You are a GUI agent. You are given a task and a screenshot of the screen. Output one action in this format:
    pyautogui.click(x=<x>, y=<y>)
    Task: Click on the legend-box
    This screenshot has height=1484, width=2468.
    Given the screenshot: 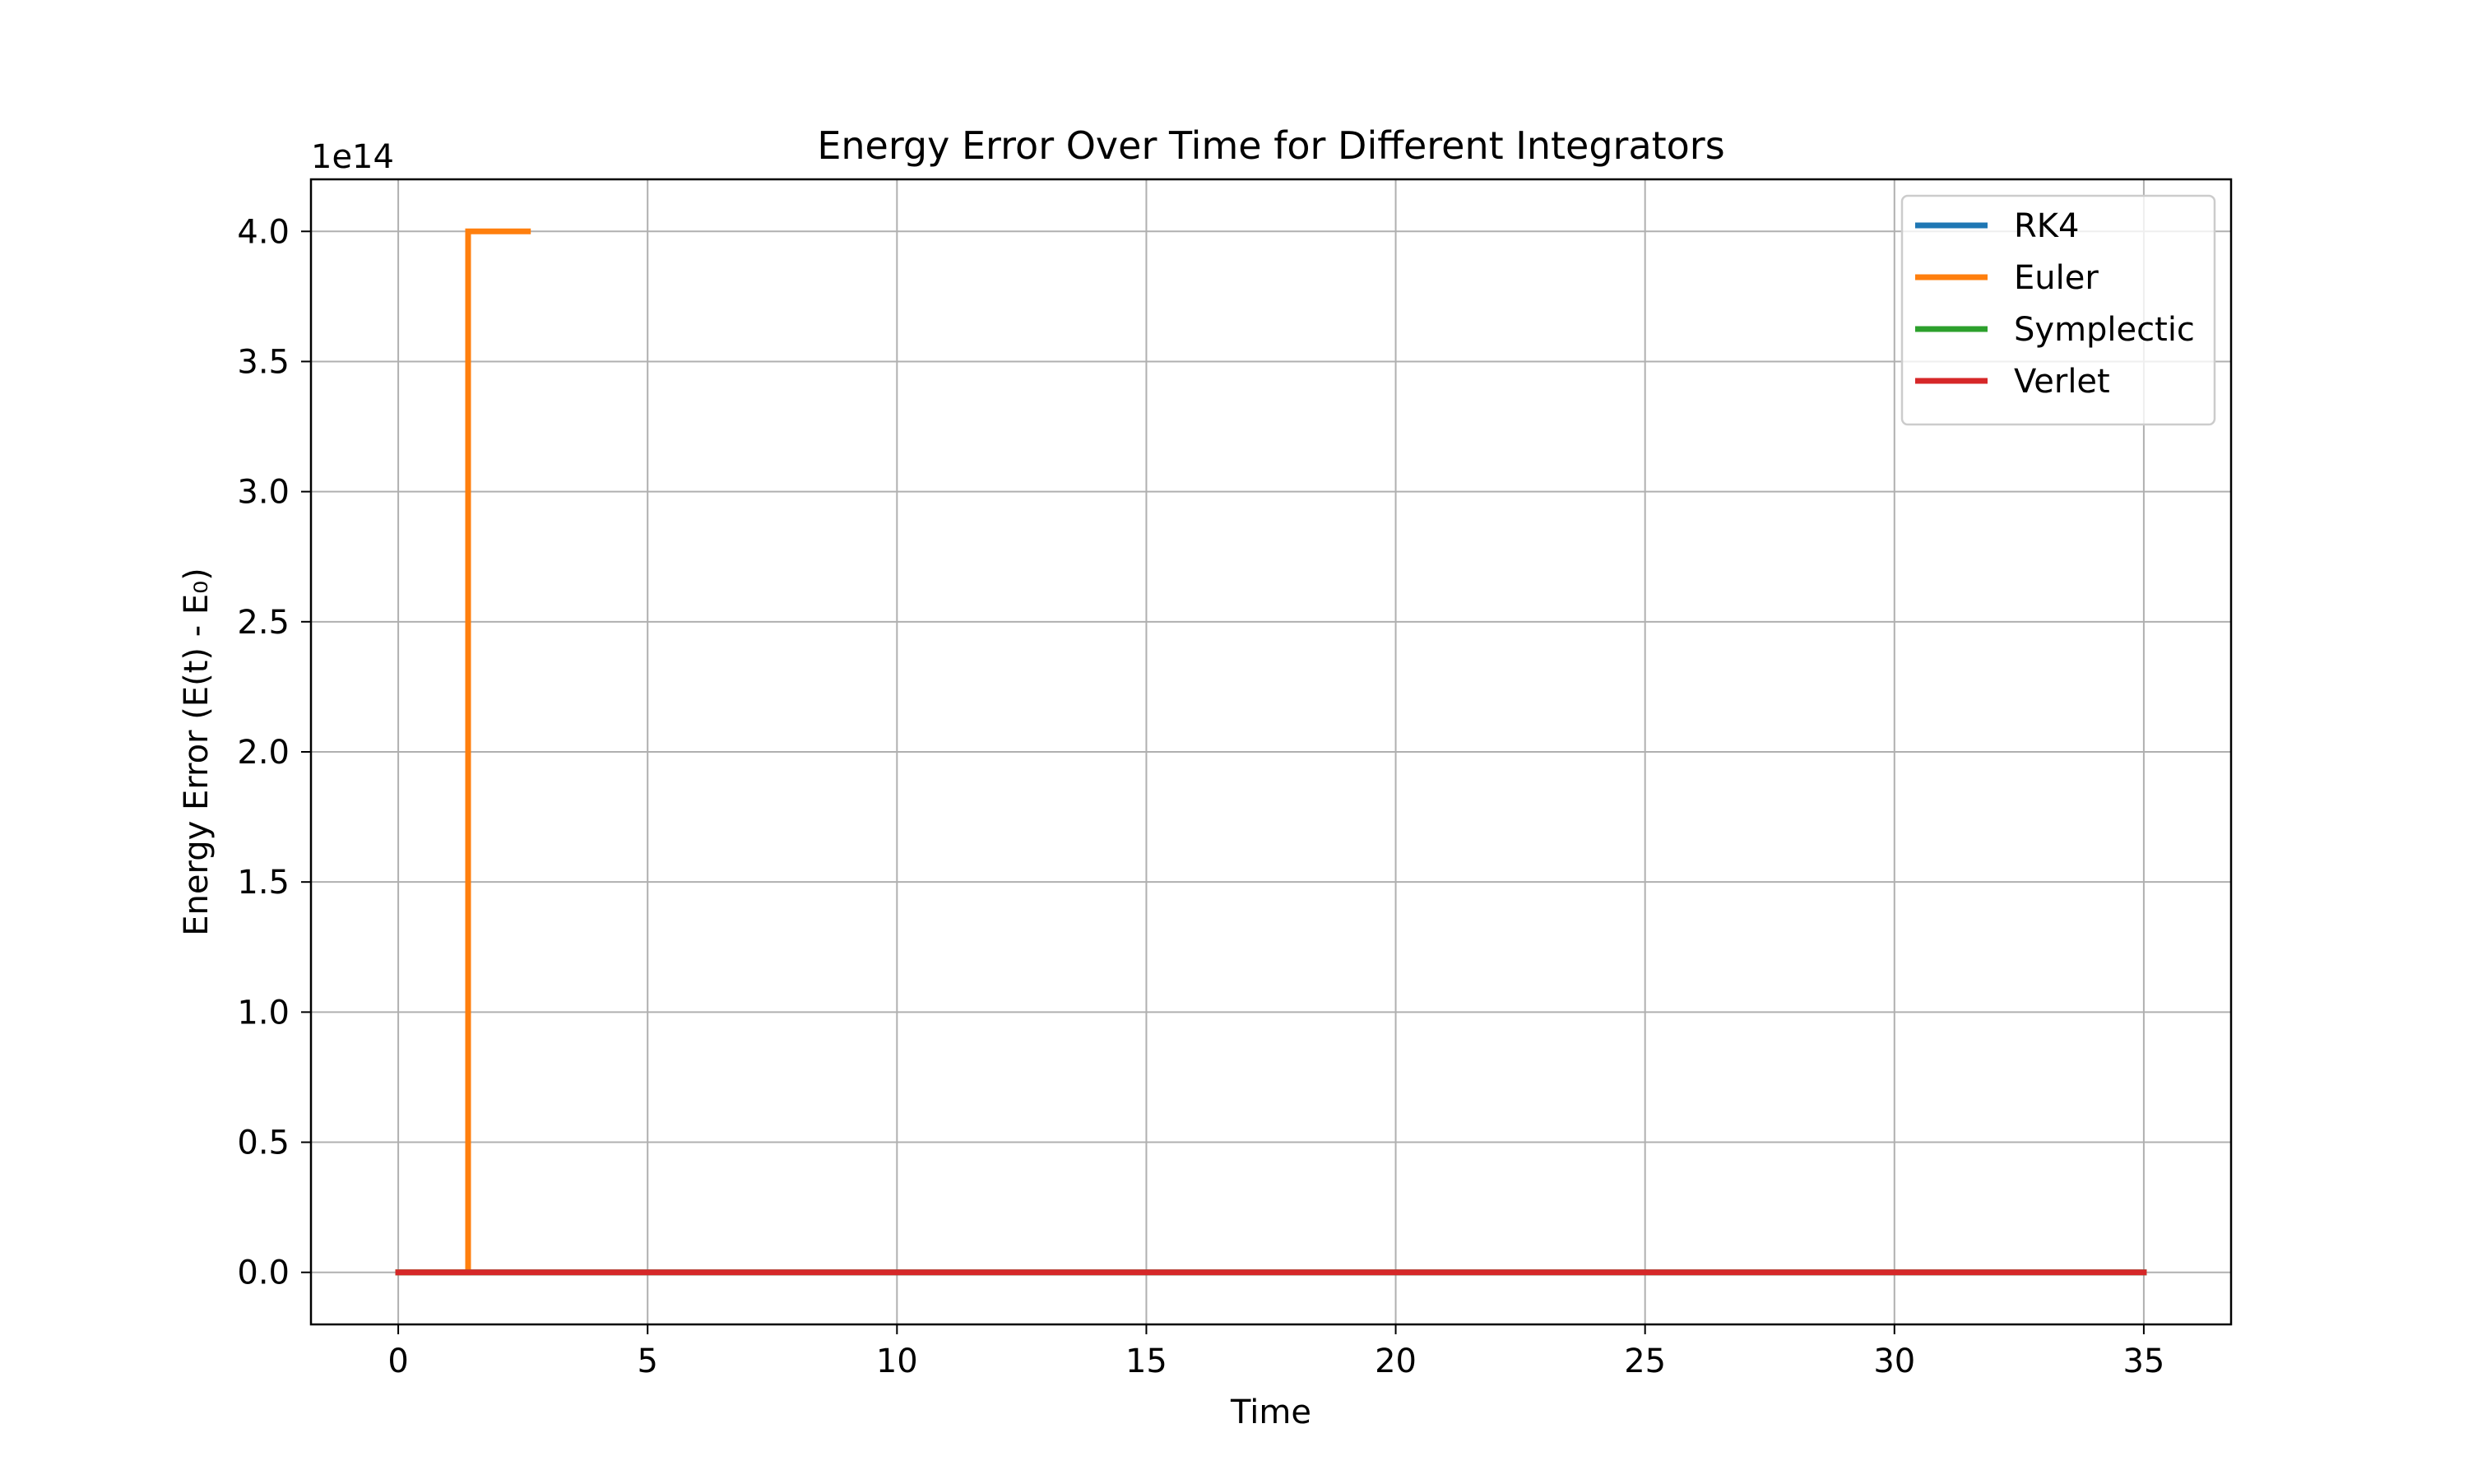 What is the action you would take?
    pyautogui.click(x=2058, y=310)
    